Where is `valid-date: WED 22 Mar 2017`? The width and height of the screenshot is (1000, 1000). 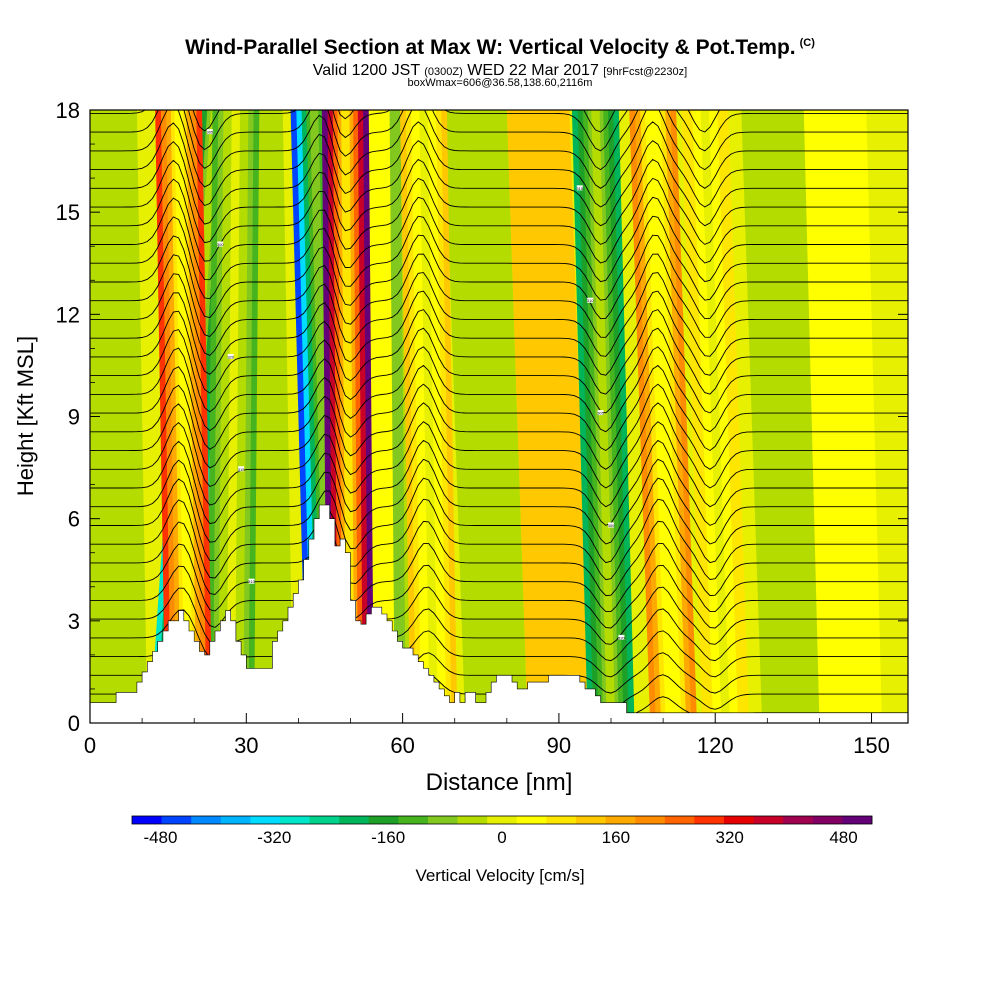
valid-date: WED 22 Mar 2017 is located at coordinates (533, 70).